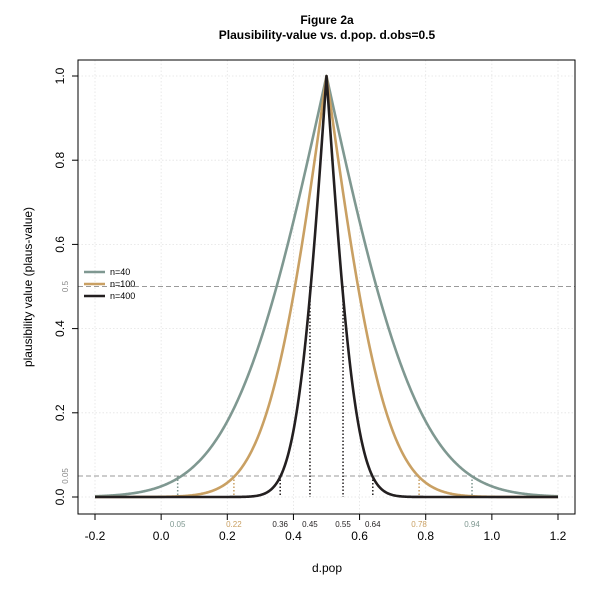 The height and width of the screenshot is (593, 603). What do you see at coordinates (327, 20) in the screenshot?
I see `chart-title: Figure 2a` at bounding box center [327, 20].